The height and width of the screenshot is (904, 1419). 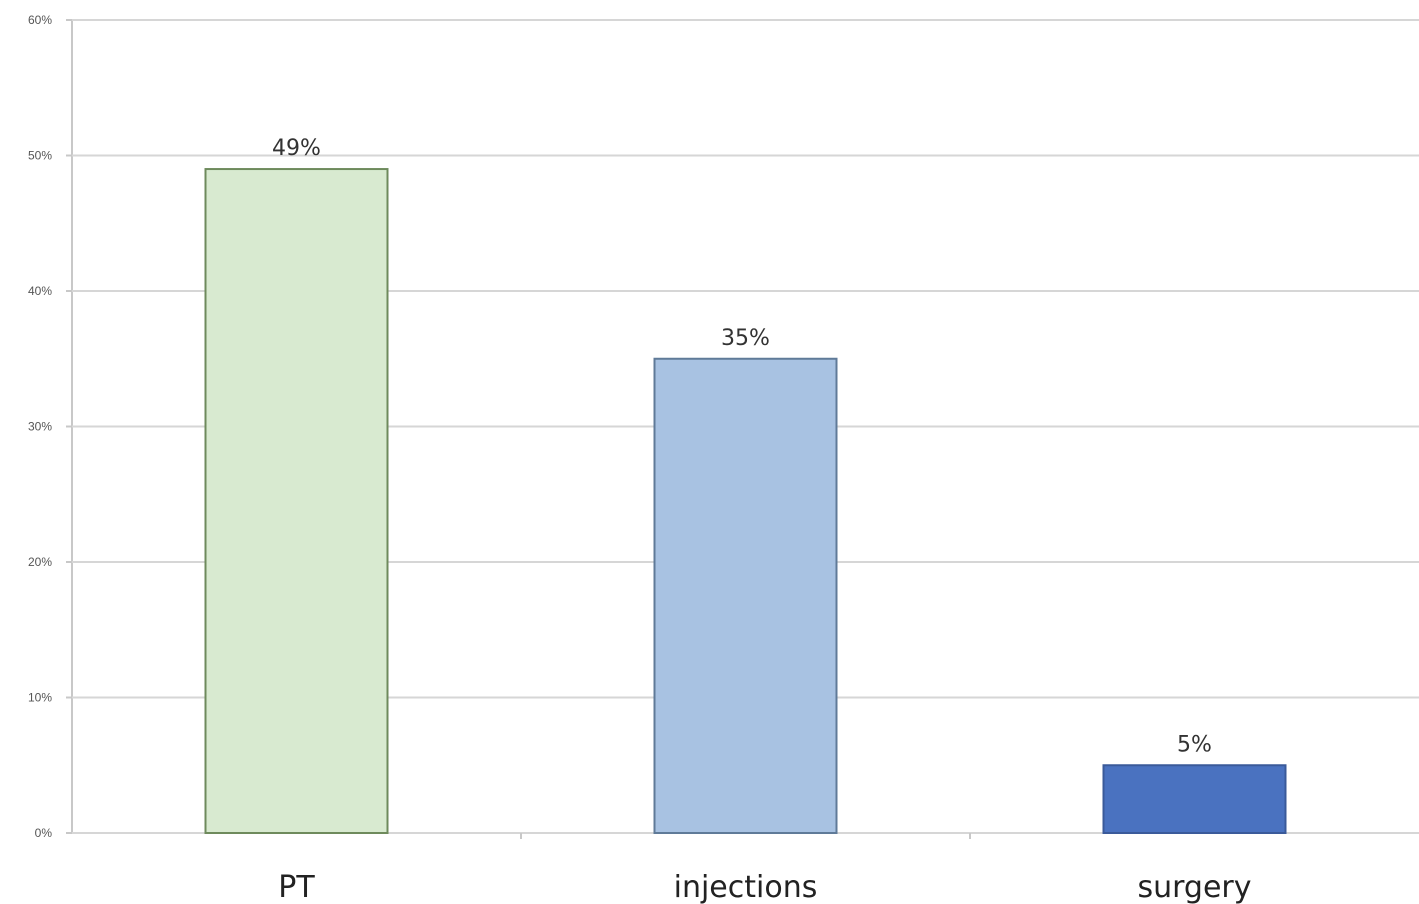 What do you see at coordinates (1194, 887) in the screenshot?
I see `x-category-label: surgery` at bounding box center [1194, 887].